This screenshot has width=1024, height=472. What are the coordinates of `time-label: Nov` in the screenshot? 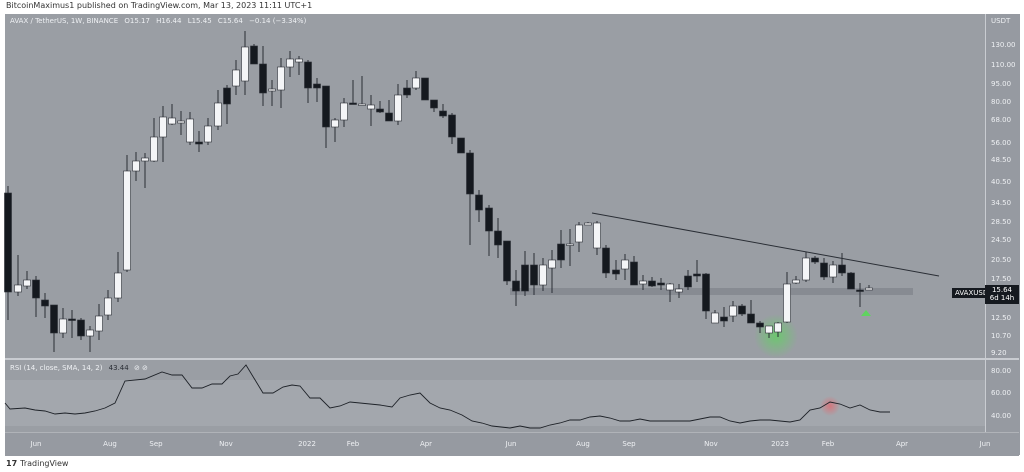 It's located at (226, 444).